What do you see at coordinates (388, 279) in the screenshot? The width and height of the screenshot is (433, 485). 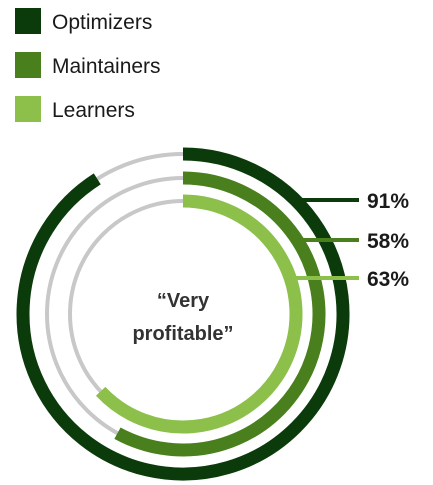 I see `value-label-learners: 63%` at bounding box center [388, 279].